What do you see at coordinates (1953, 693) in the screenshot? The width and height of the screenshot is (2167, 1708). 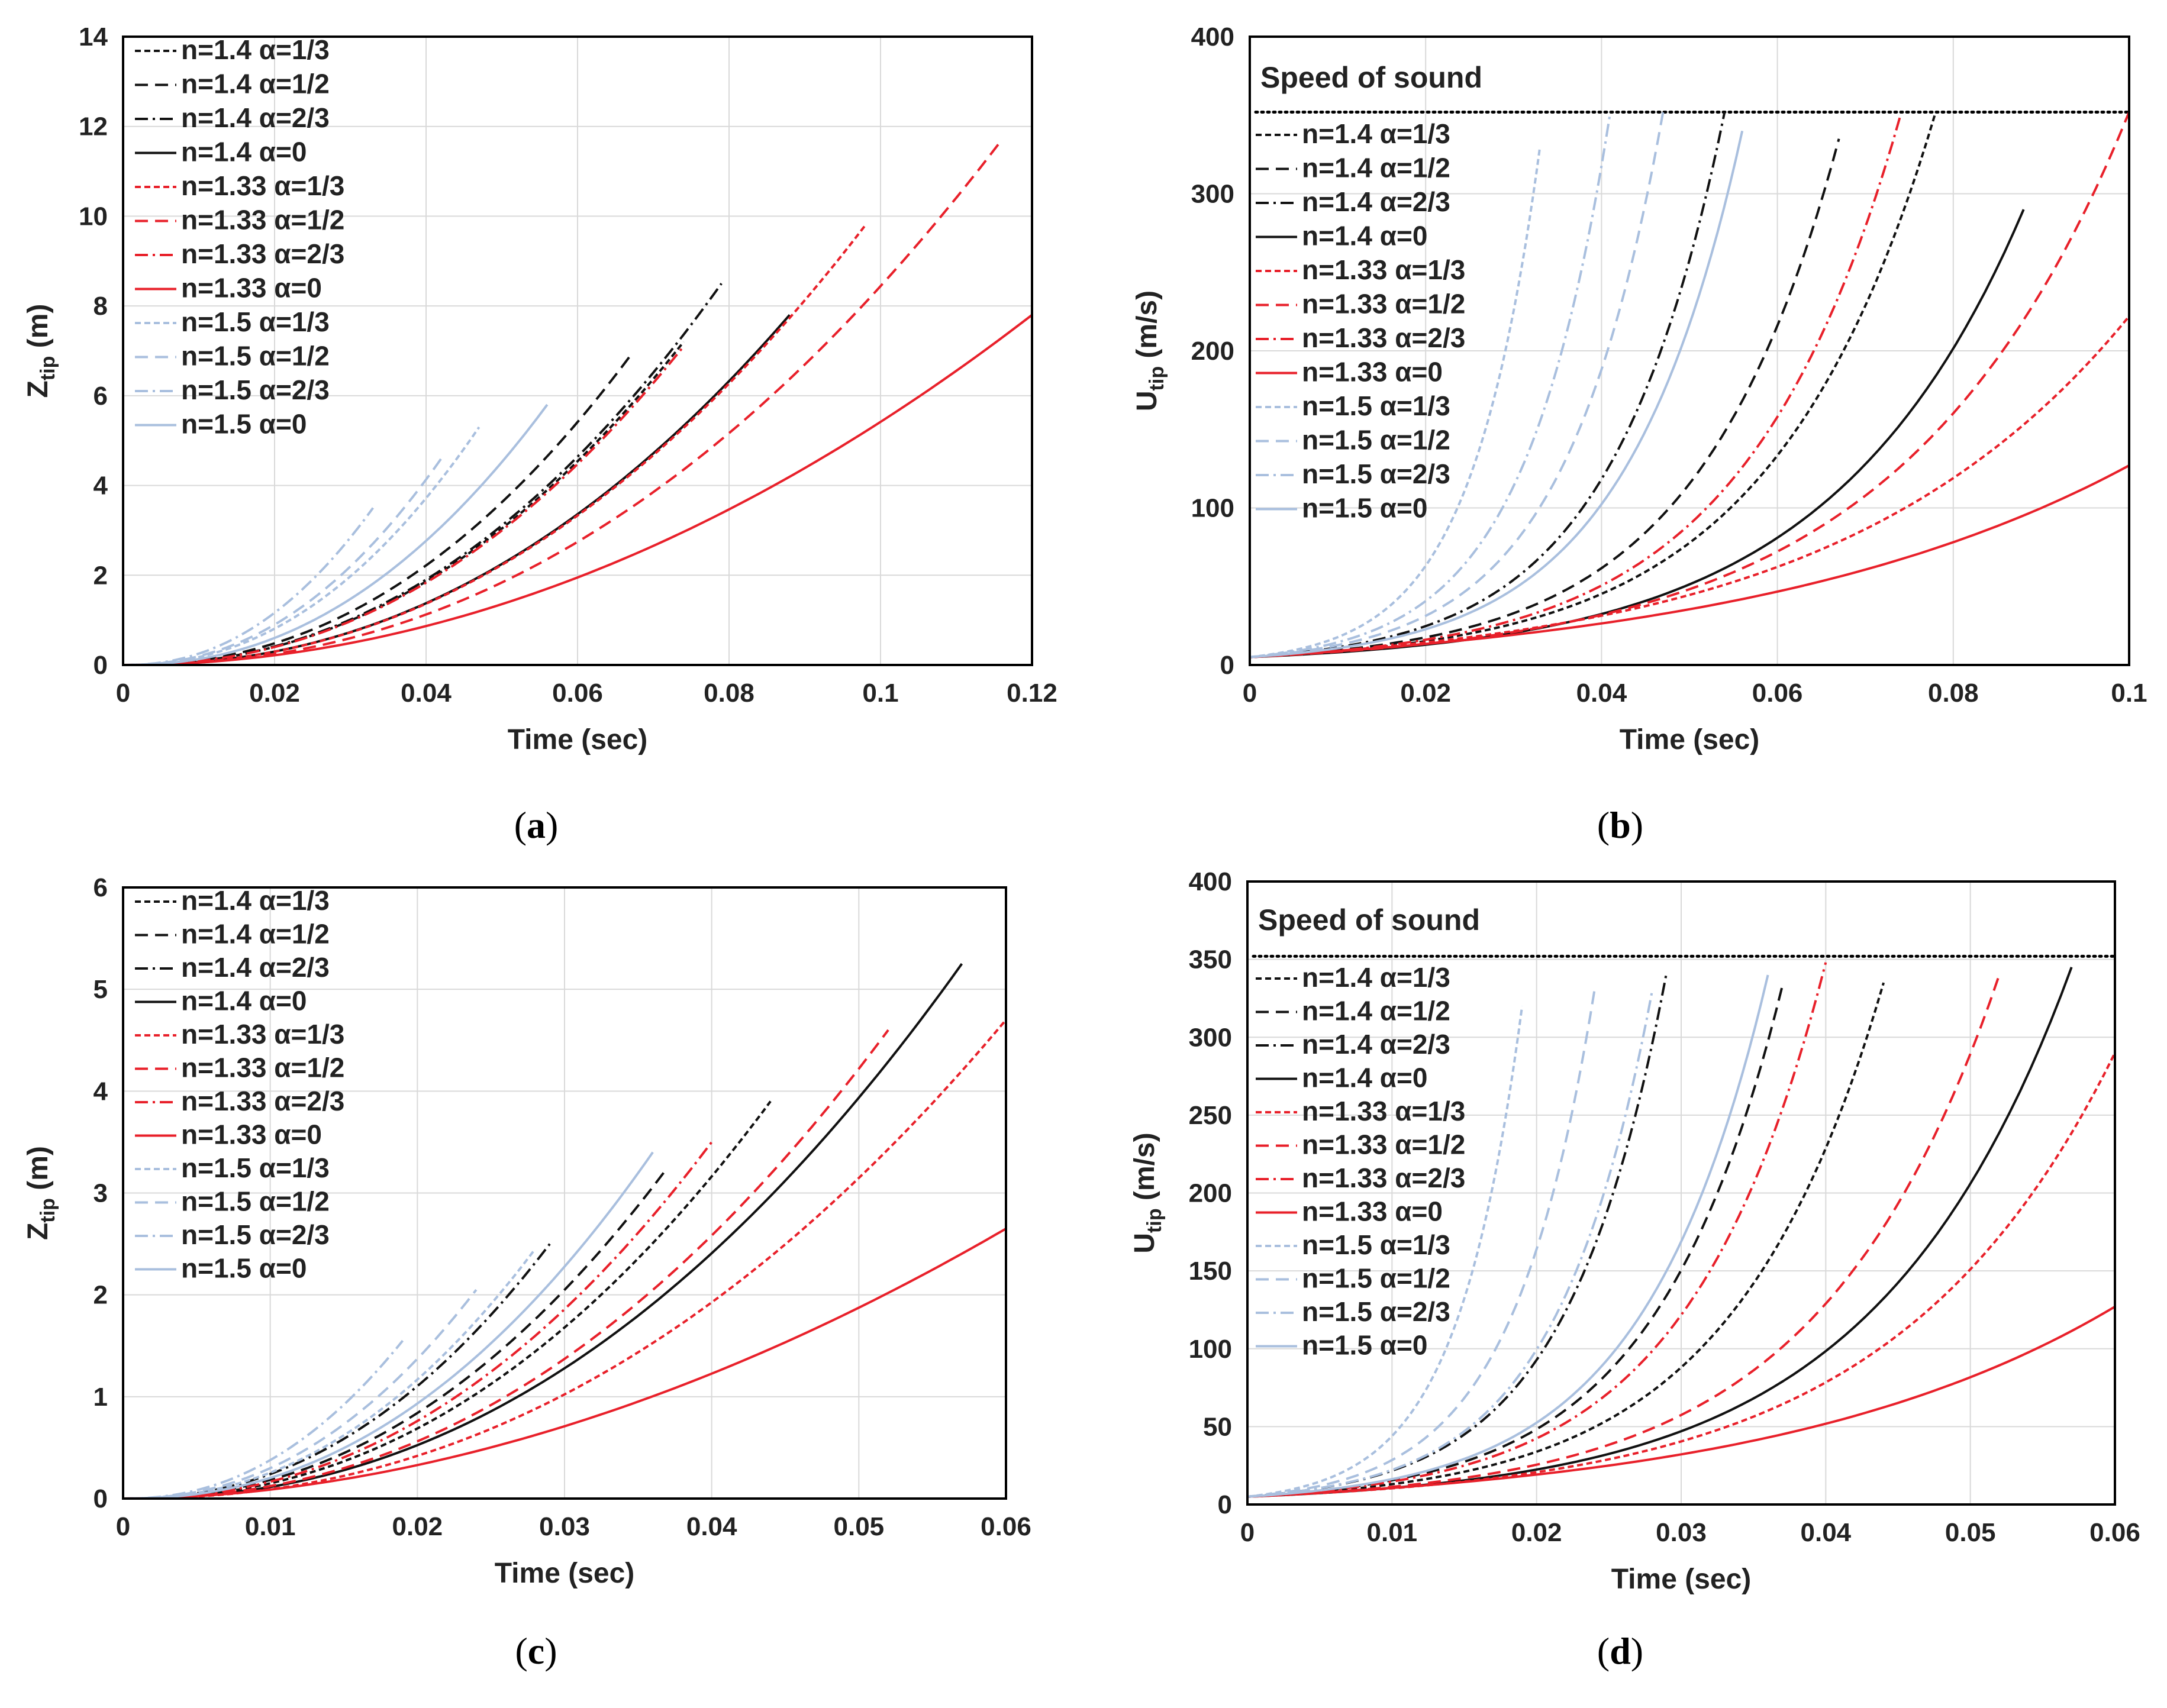 I see `x-tick-label: 0.08` at bounding box center [1953, 693].